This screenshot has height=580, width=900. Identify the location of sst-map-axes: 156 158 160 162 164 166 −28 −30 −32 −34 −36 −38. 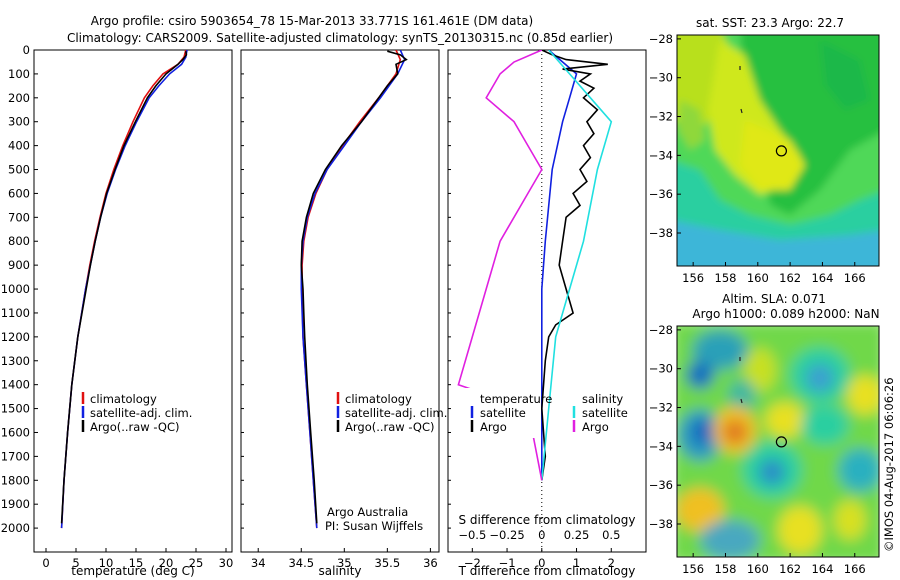
(757, 158).